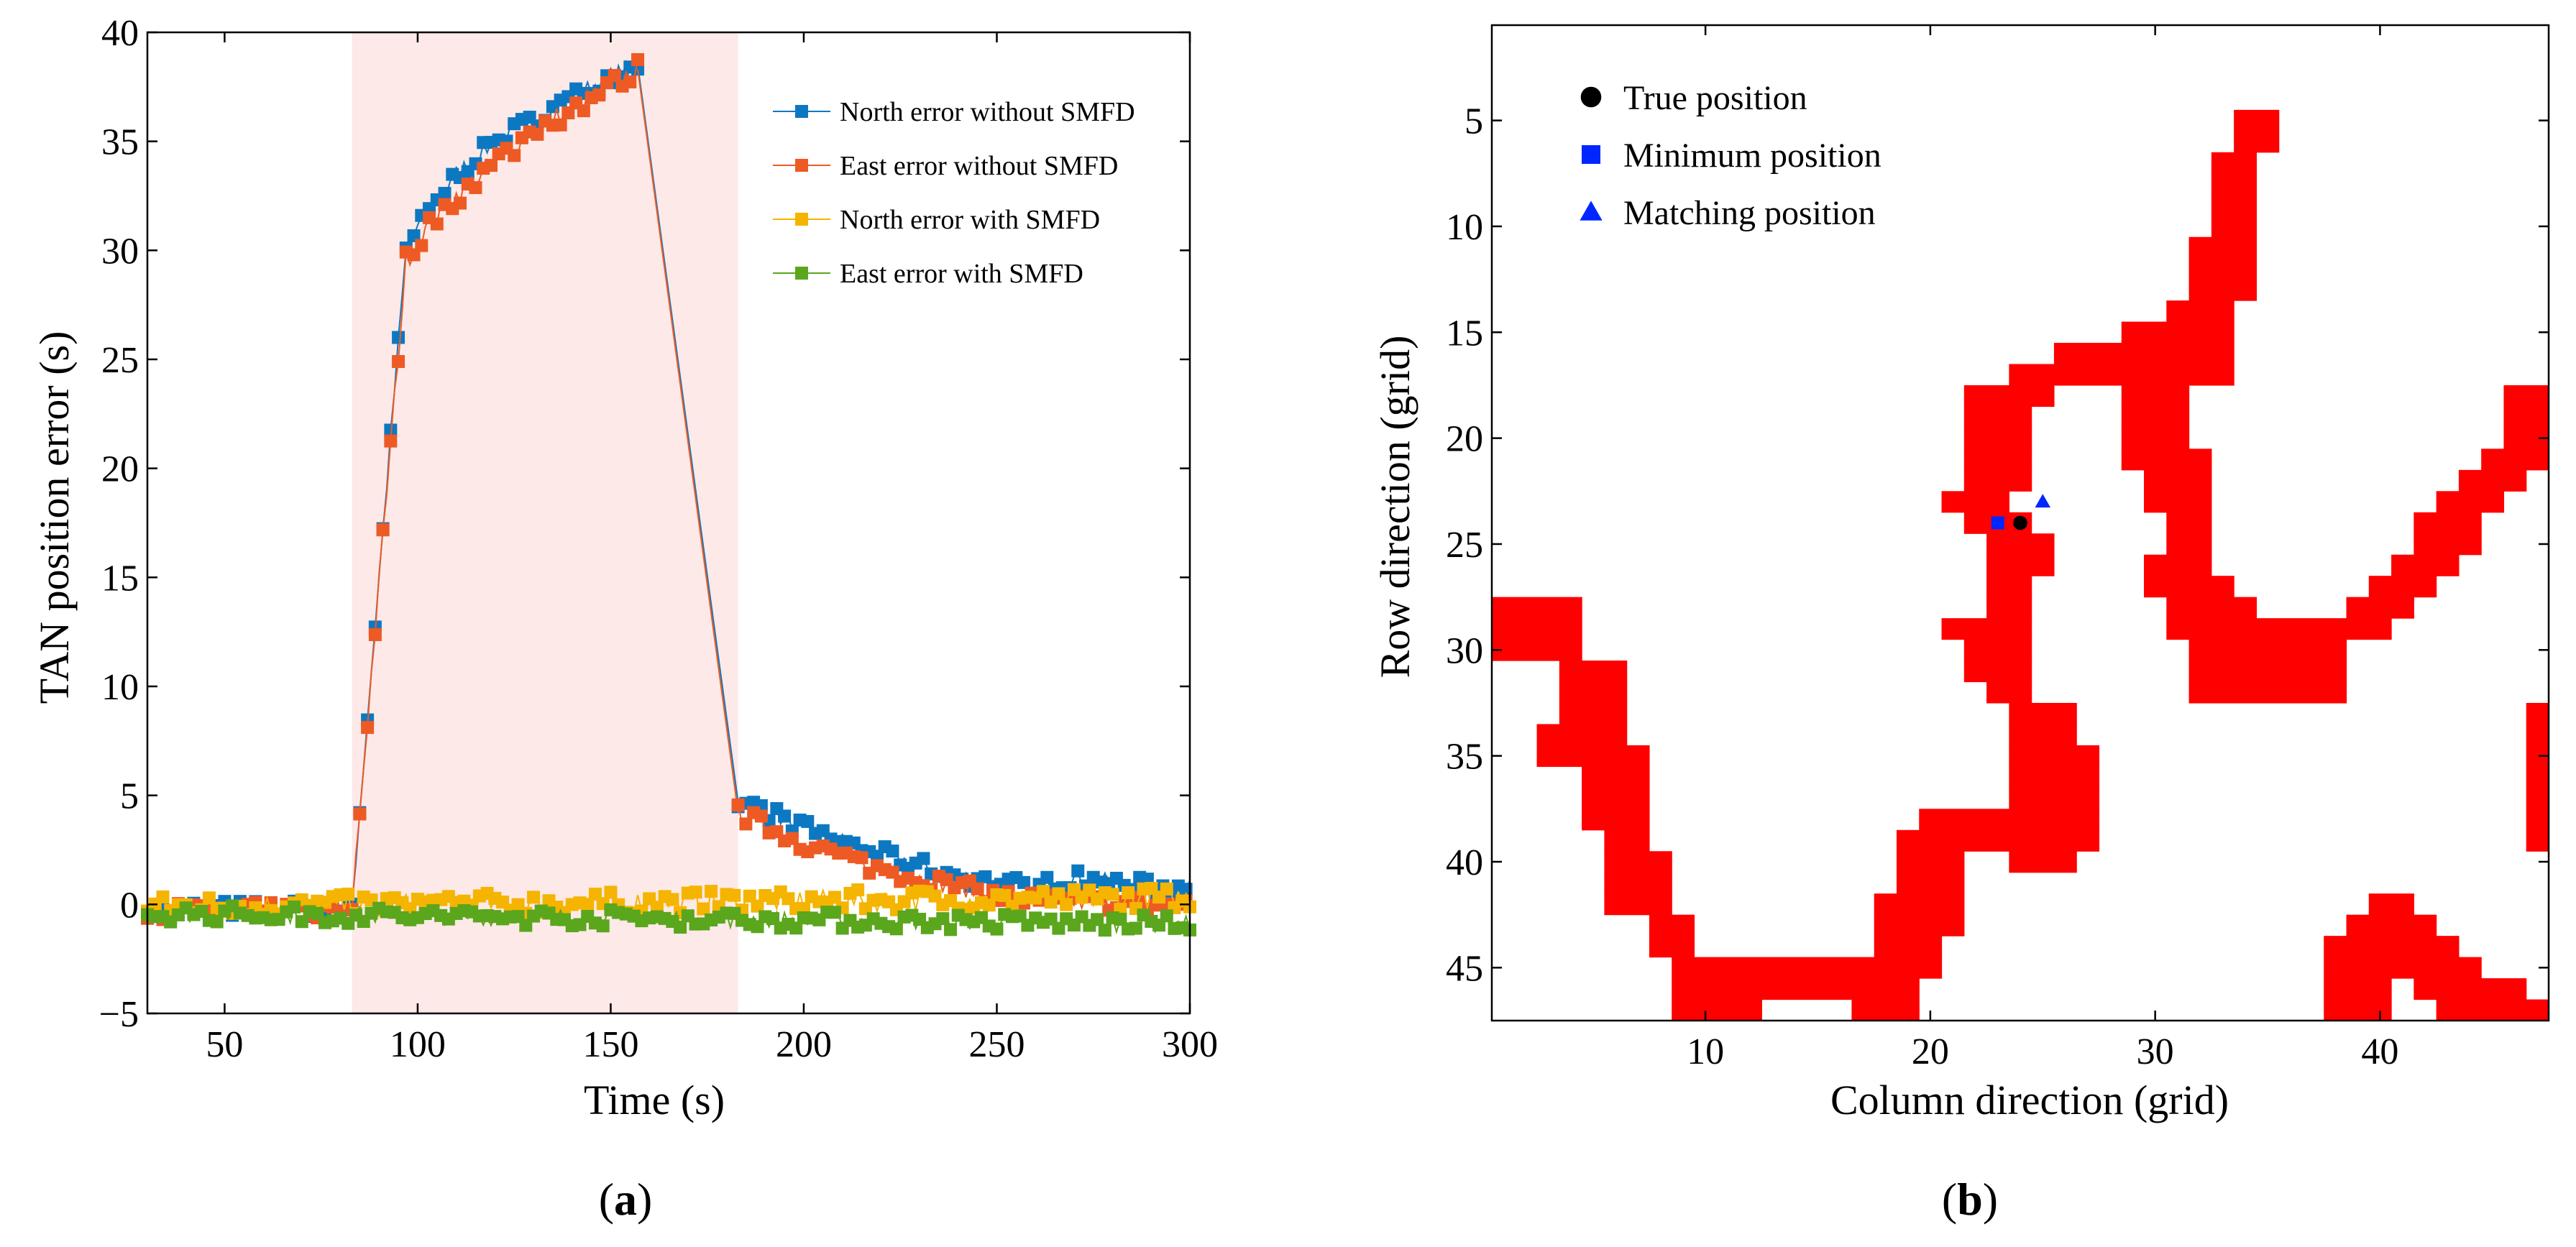 This screenshot has width=2576, height=1247. I want to click on chart-b-ytick-label: 10, so click(1464, 227).